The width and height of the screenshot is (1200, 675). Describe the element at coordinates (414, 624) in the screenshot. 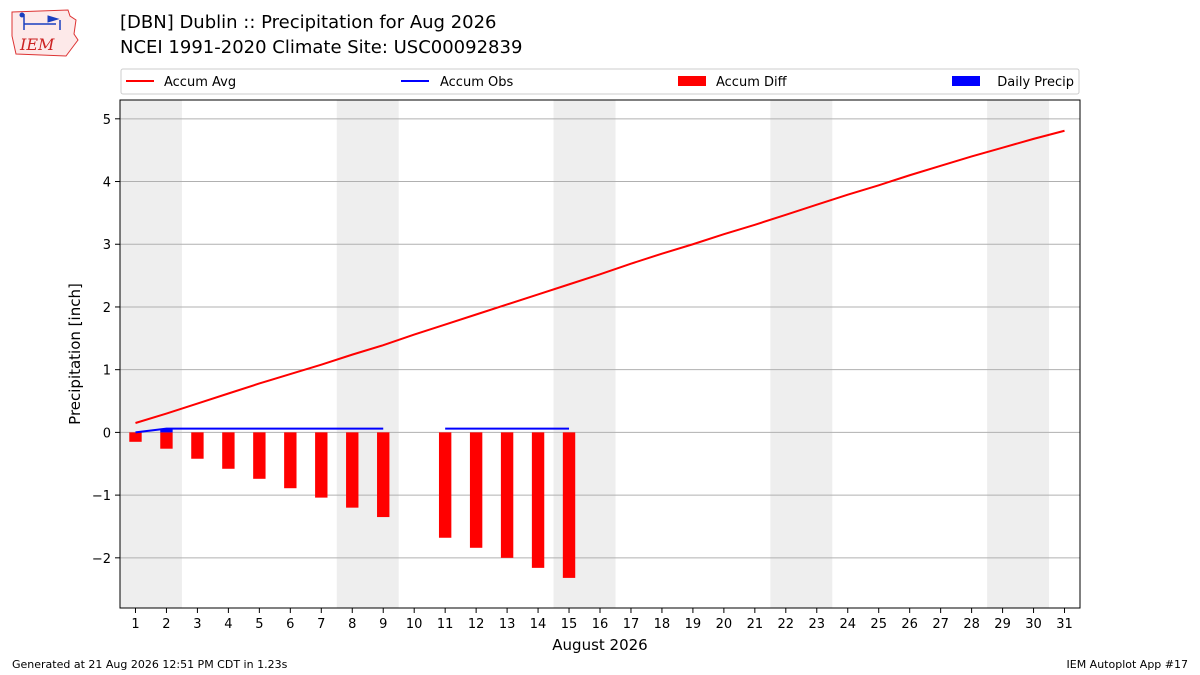

I see `x-tick-label: 10` at that location.